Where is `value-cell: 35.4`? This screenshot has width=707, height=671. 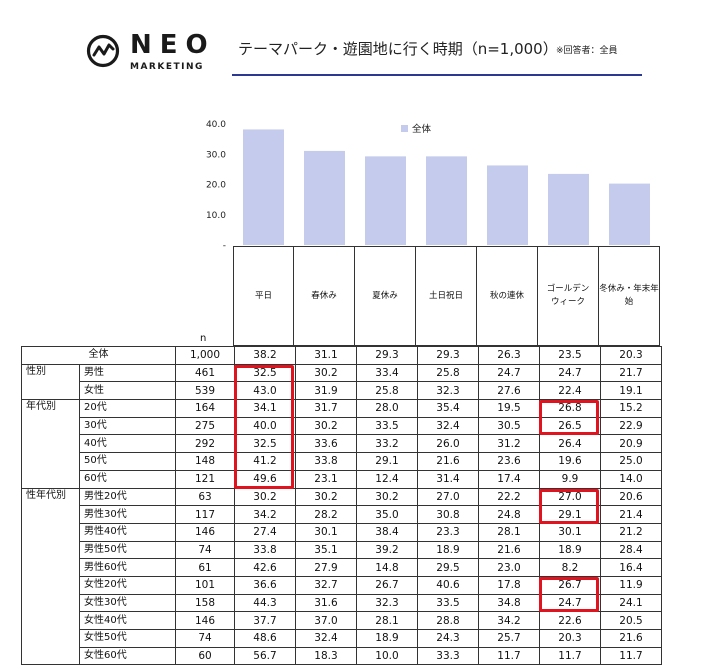 value-cell: 35.4 is located at coordinates (448, 408).